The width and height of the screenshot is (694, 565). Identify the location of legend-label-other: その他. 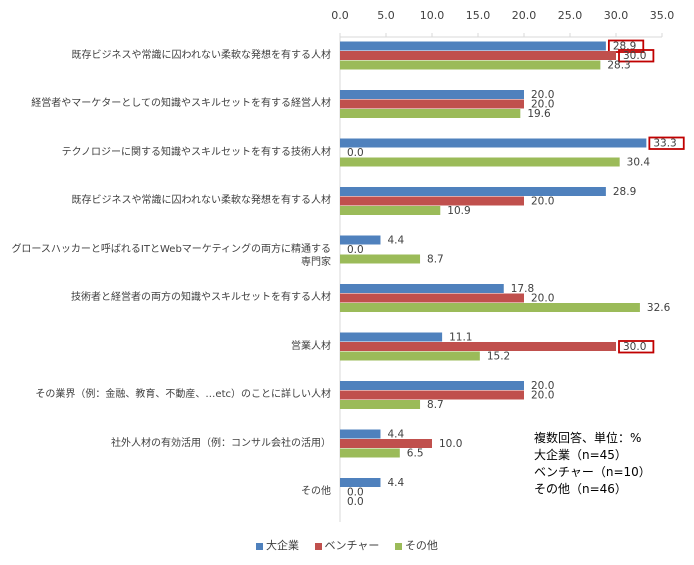
(421, 545).